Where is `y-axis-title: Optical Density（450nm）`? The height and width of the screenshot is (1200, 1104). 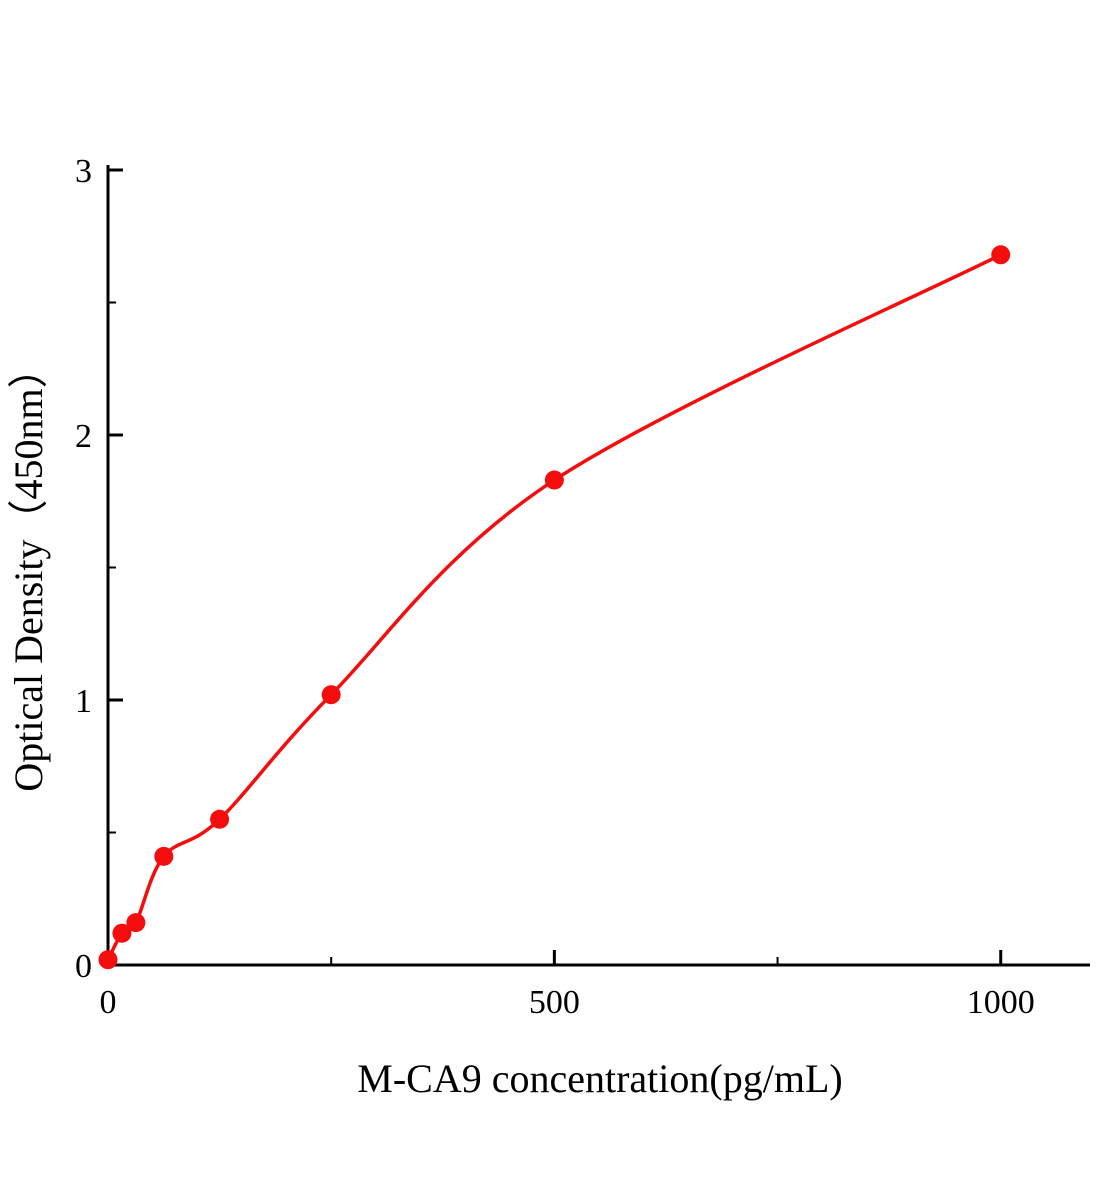
y-axis-title: Optical Density（450nm） is located at coordinates (28, 569).